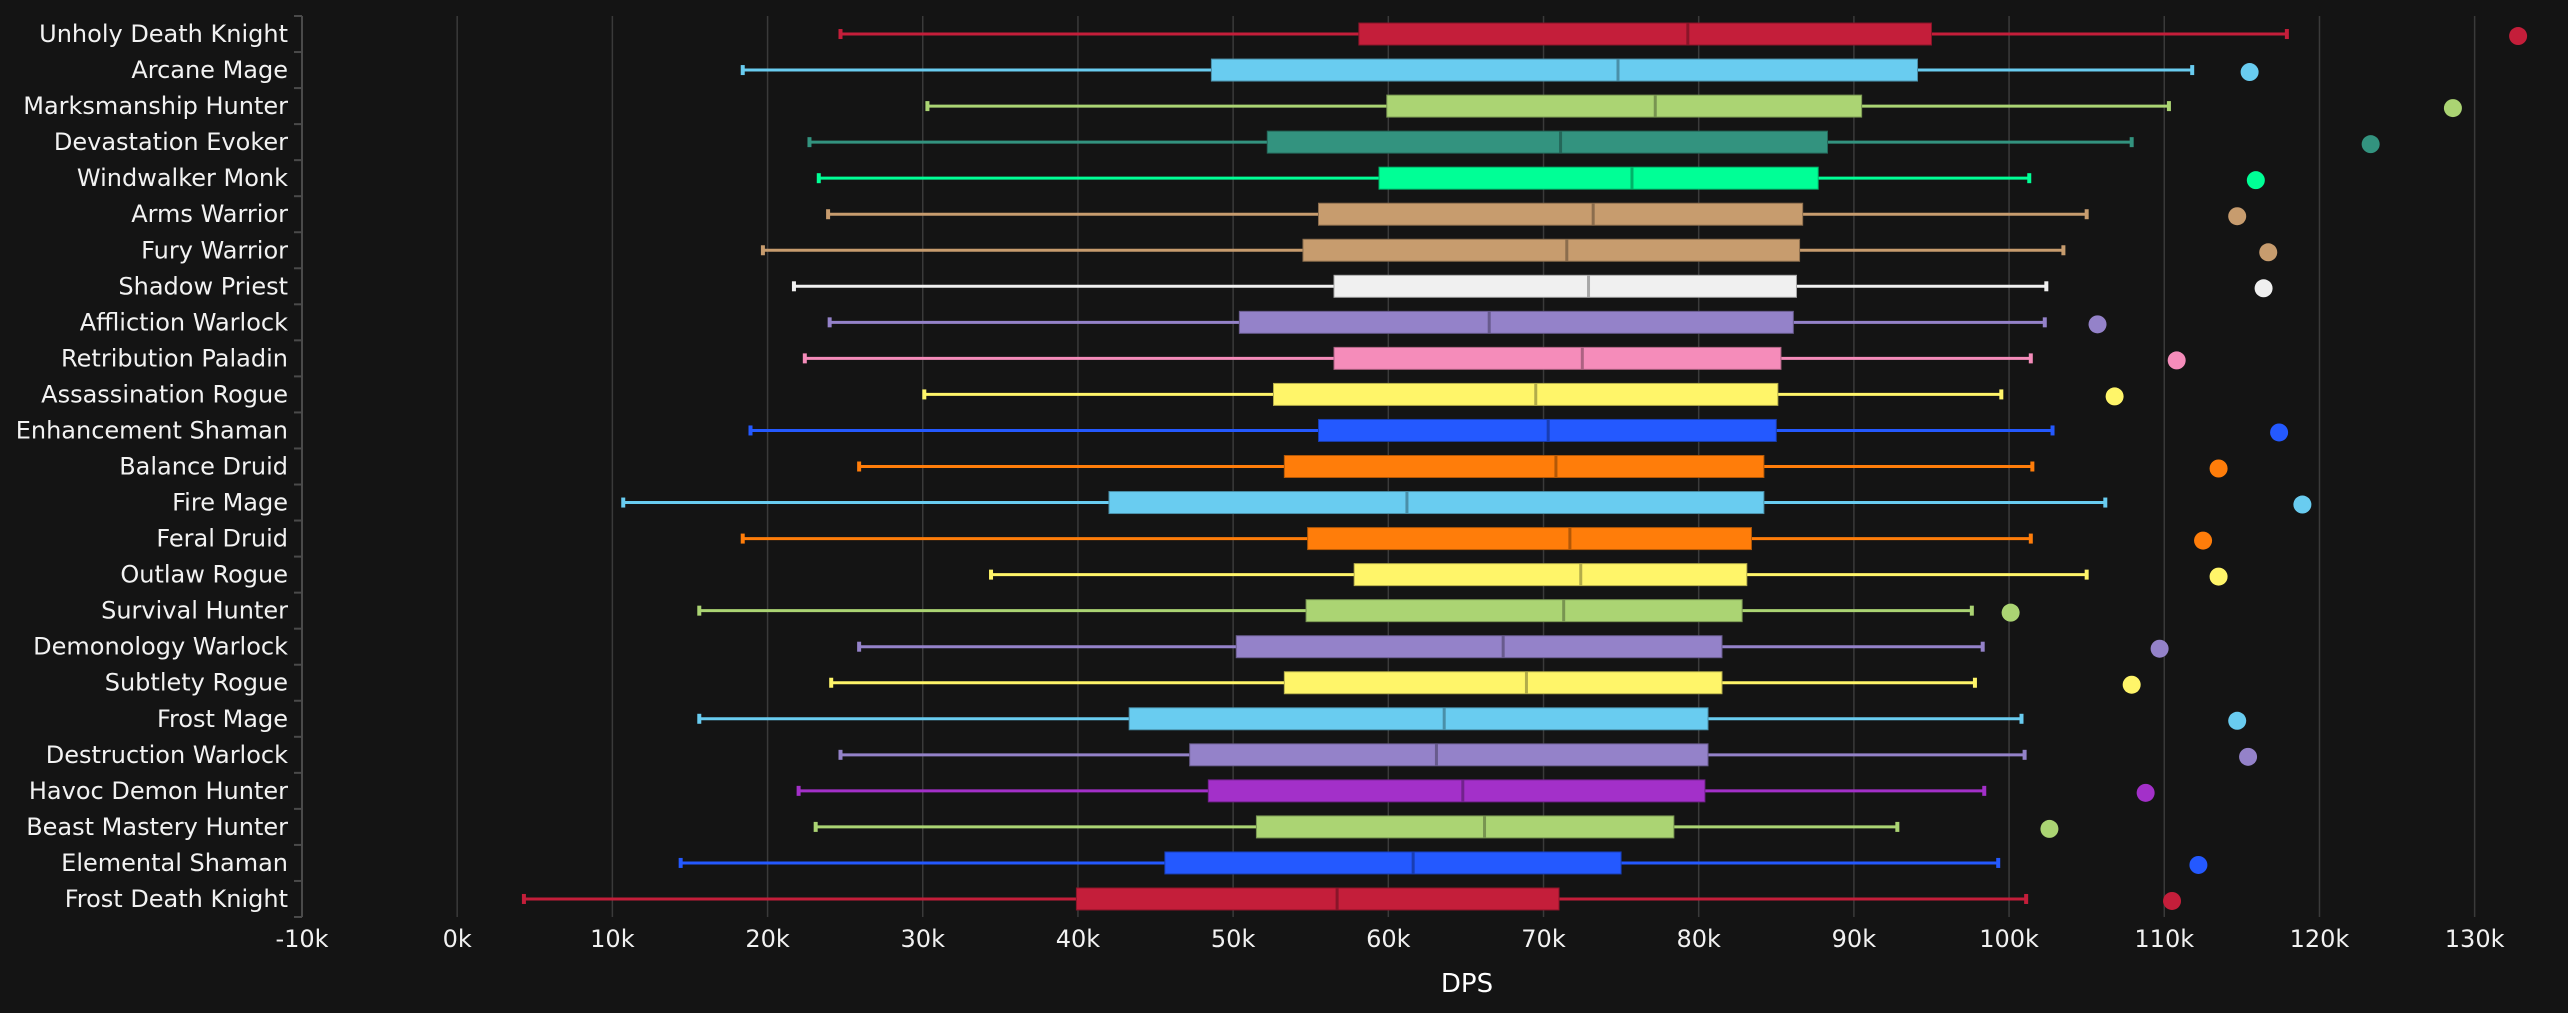  What do you see at coordinates (167, 755) in the screenshot?
I see `category-label: Destruction Warlock` at bounding box center [167, 755].